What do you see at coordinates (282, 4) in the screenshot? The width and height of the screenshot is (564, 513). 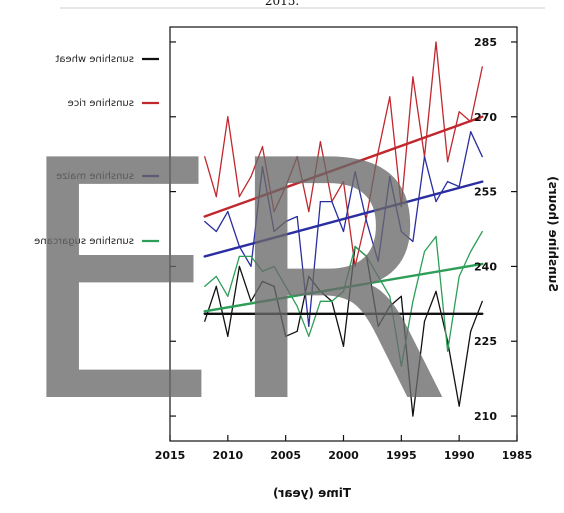 I see `header-fragment: 2015.` at bounding box center [282, 4].